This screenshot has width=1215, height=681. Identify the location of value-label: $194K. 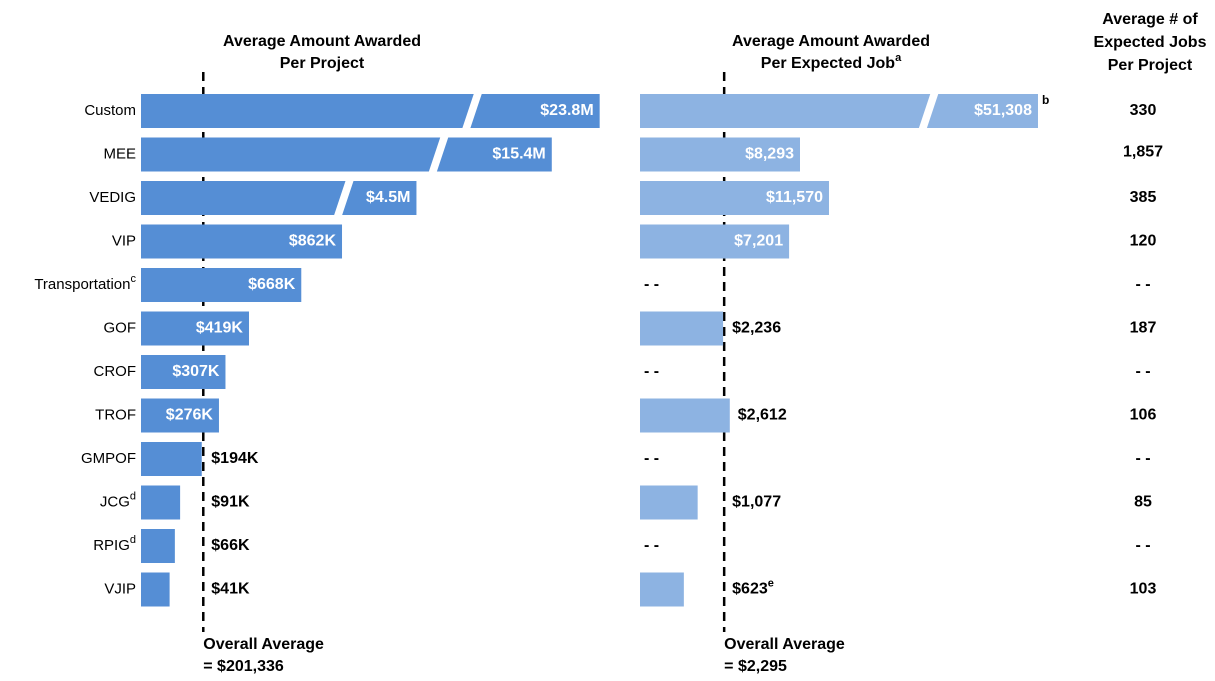
(235, 458).